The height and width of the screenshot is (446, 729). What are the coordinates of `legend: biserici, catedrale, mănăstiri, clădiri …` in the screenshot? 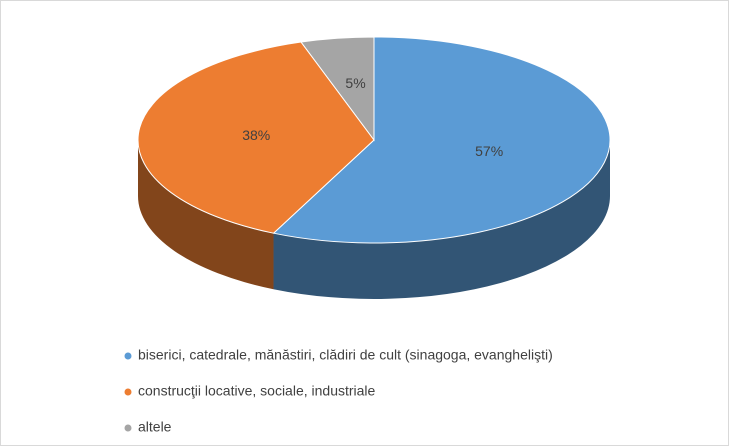 It's located at (338, 391).